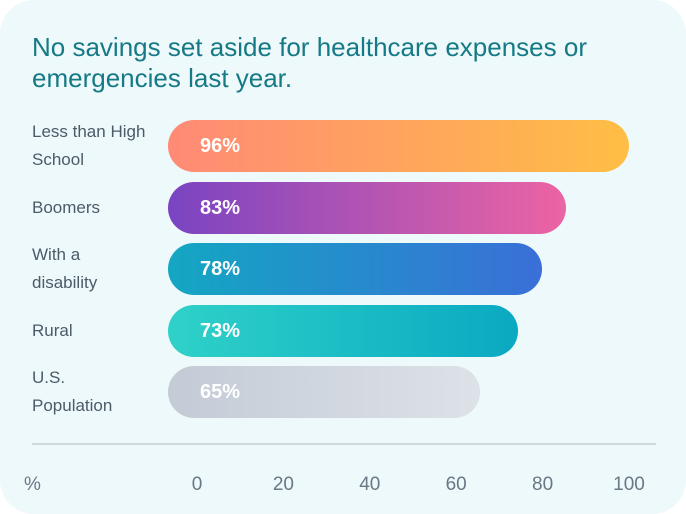  What do you see at coordinates (94, 146) in the screenshot?
I see `category-label: Less than High School` at bounding box center [94, 146].